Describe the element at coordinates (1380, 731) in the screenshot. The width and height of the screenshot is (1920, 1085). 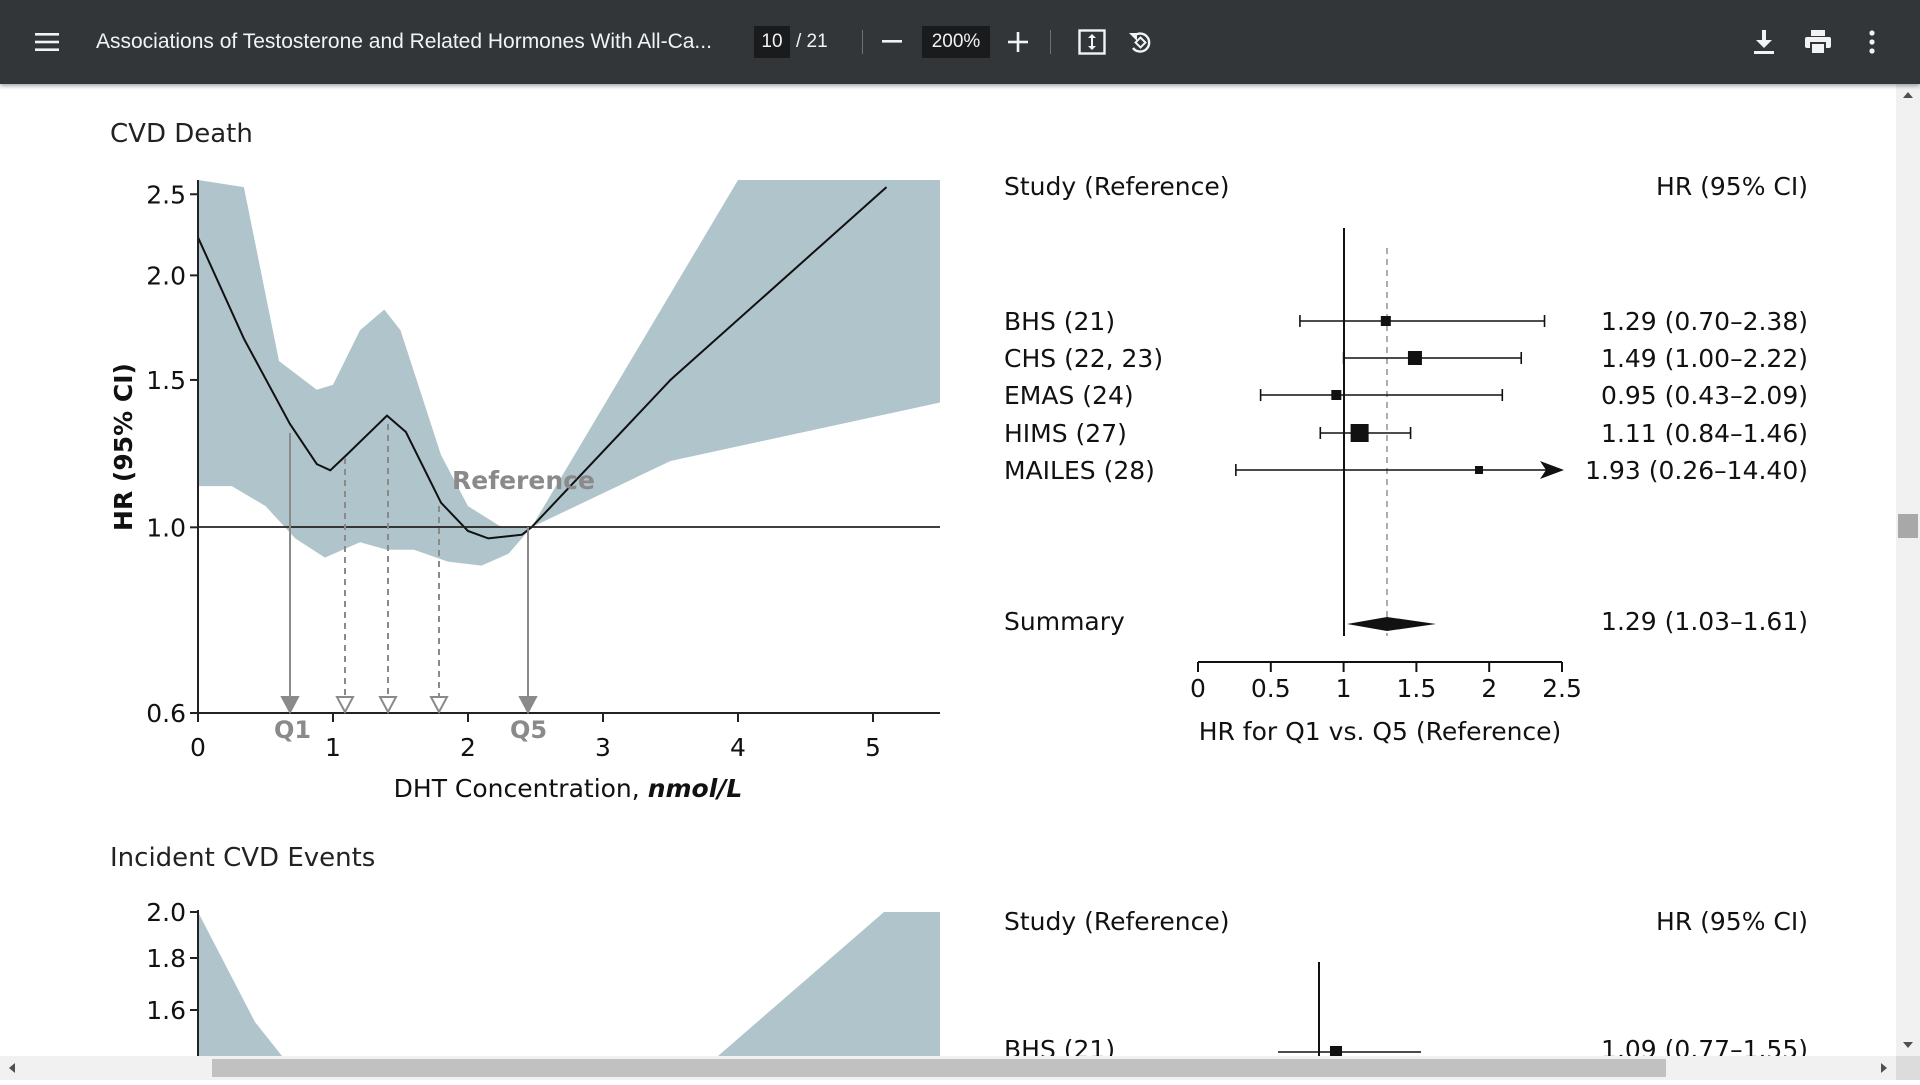
I see `forest-x-axis-label: HR for Q1 vs. Q5 (Reference)` at that location.